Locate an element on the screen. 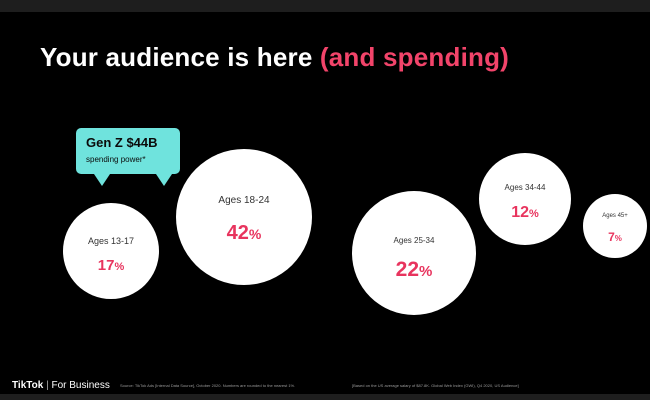 Image resolution: width=650 pixels, height=400 pixels. bubble-ages-13-17: Ages 13-17 17% is located at coordinates (111, 251).